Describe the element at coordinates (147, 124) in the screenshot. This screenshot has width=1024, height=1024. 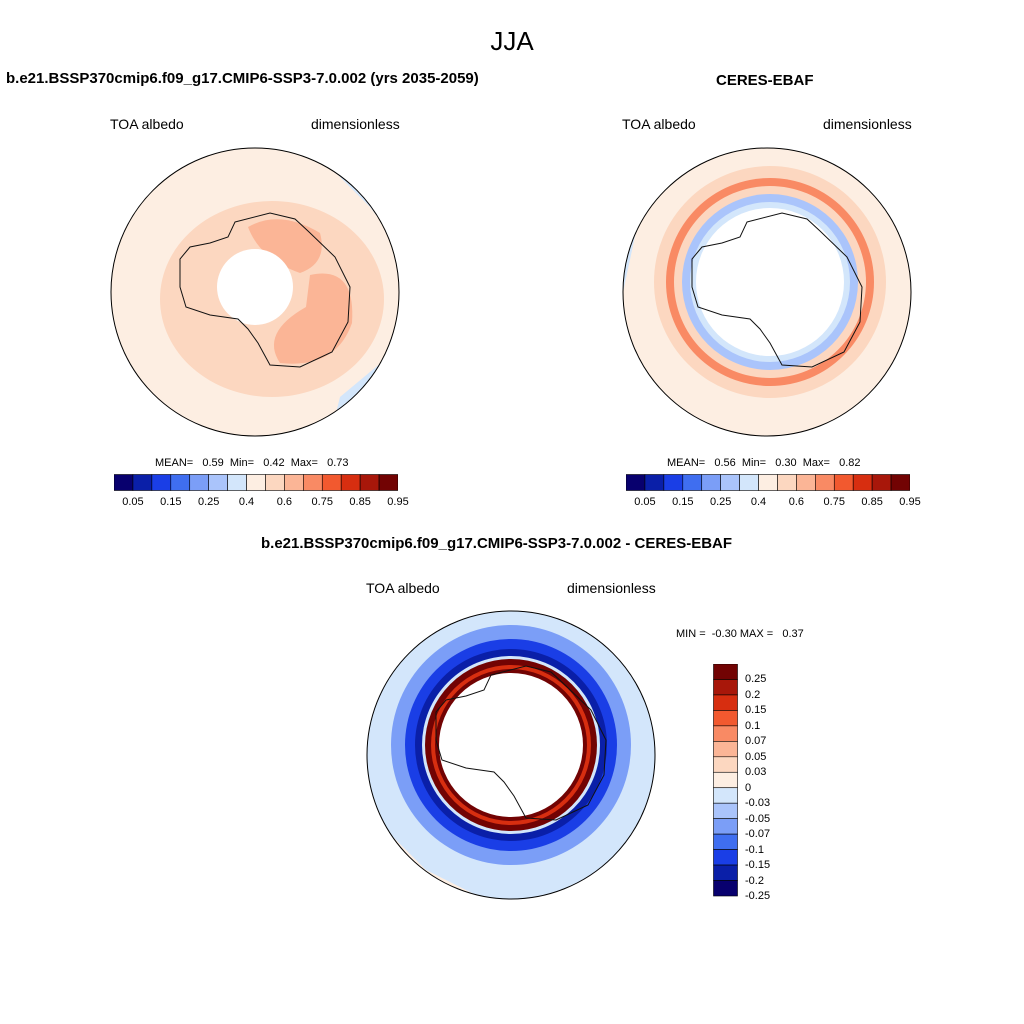
I see `model-variable-label: TOA albedo` at that location.